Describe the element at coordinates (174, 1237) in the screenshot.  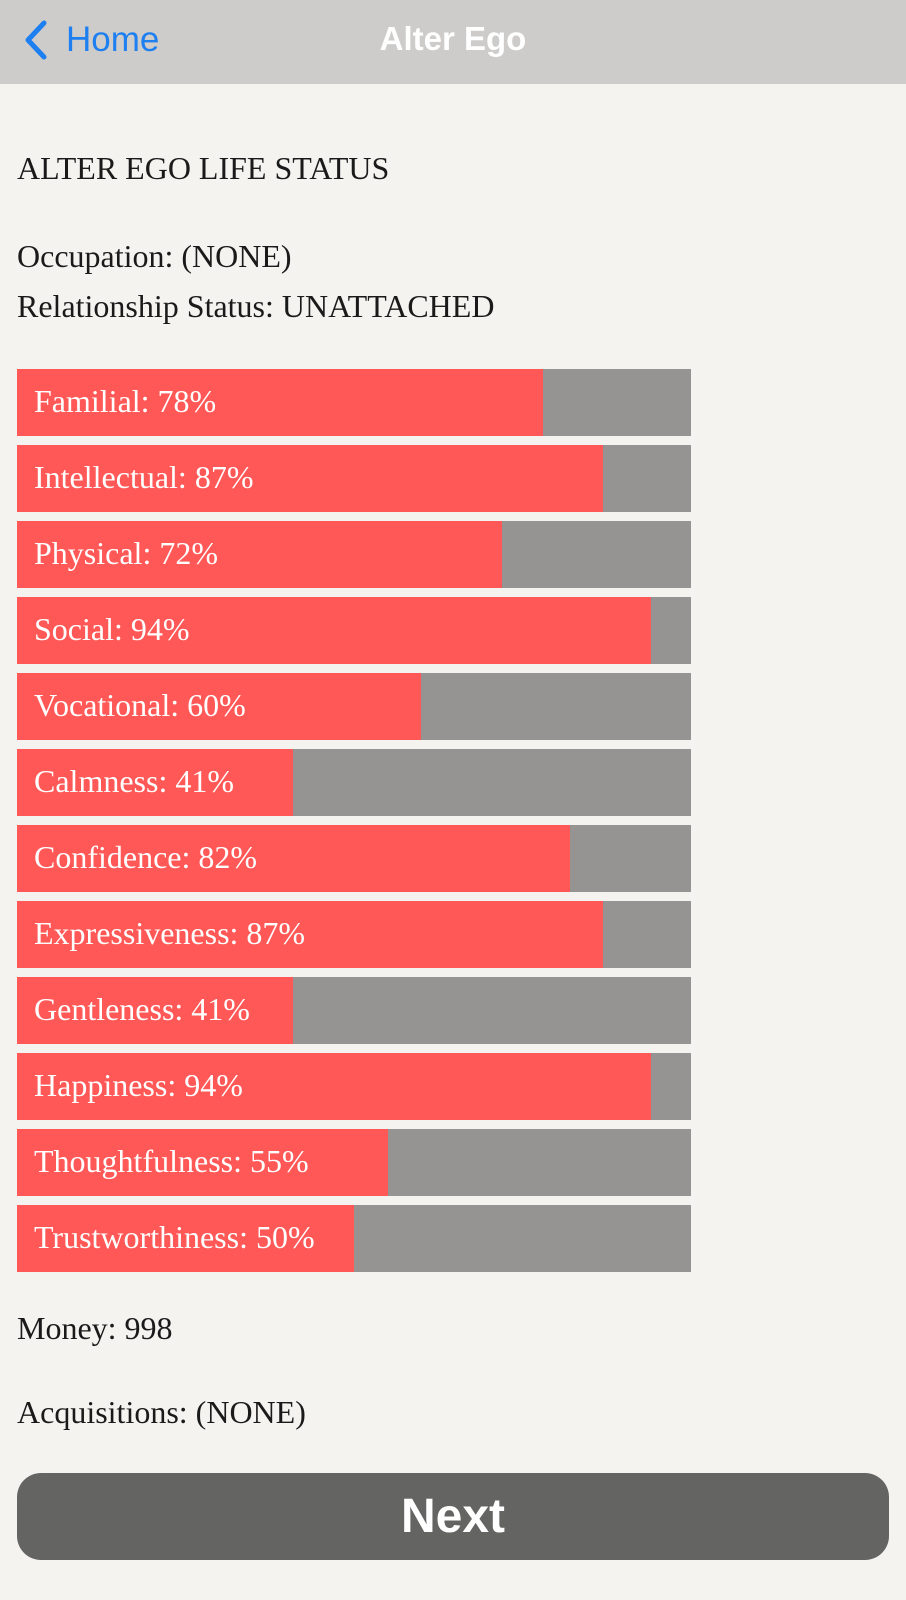
I see `stat-bar-label: Trustworthiness: 50%` at that location.